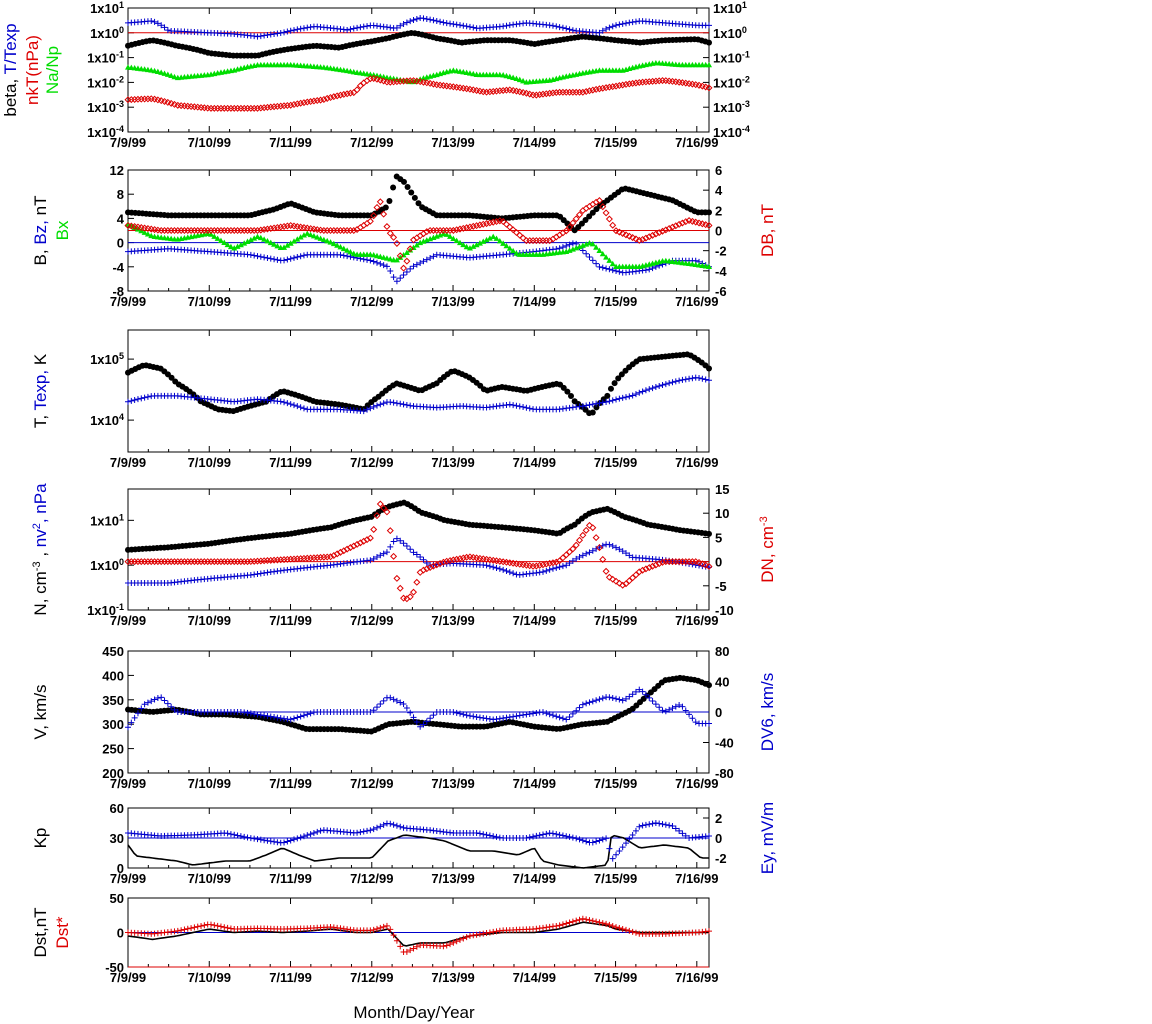 The height and width of the screenshot is (1024, 1152). Describe the element at coordinates (371, 977) in the screenshot. I see `date-tick-label-p7-3: 7/12/99` at that location.